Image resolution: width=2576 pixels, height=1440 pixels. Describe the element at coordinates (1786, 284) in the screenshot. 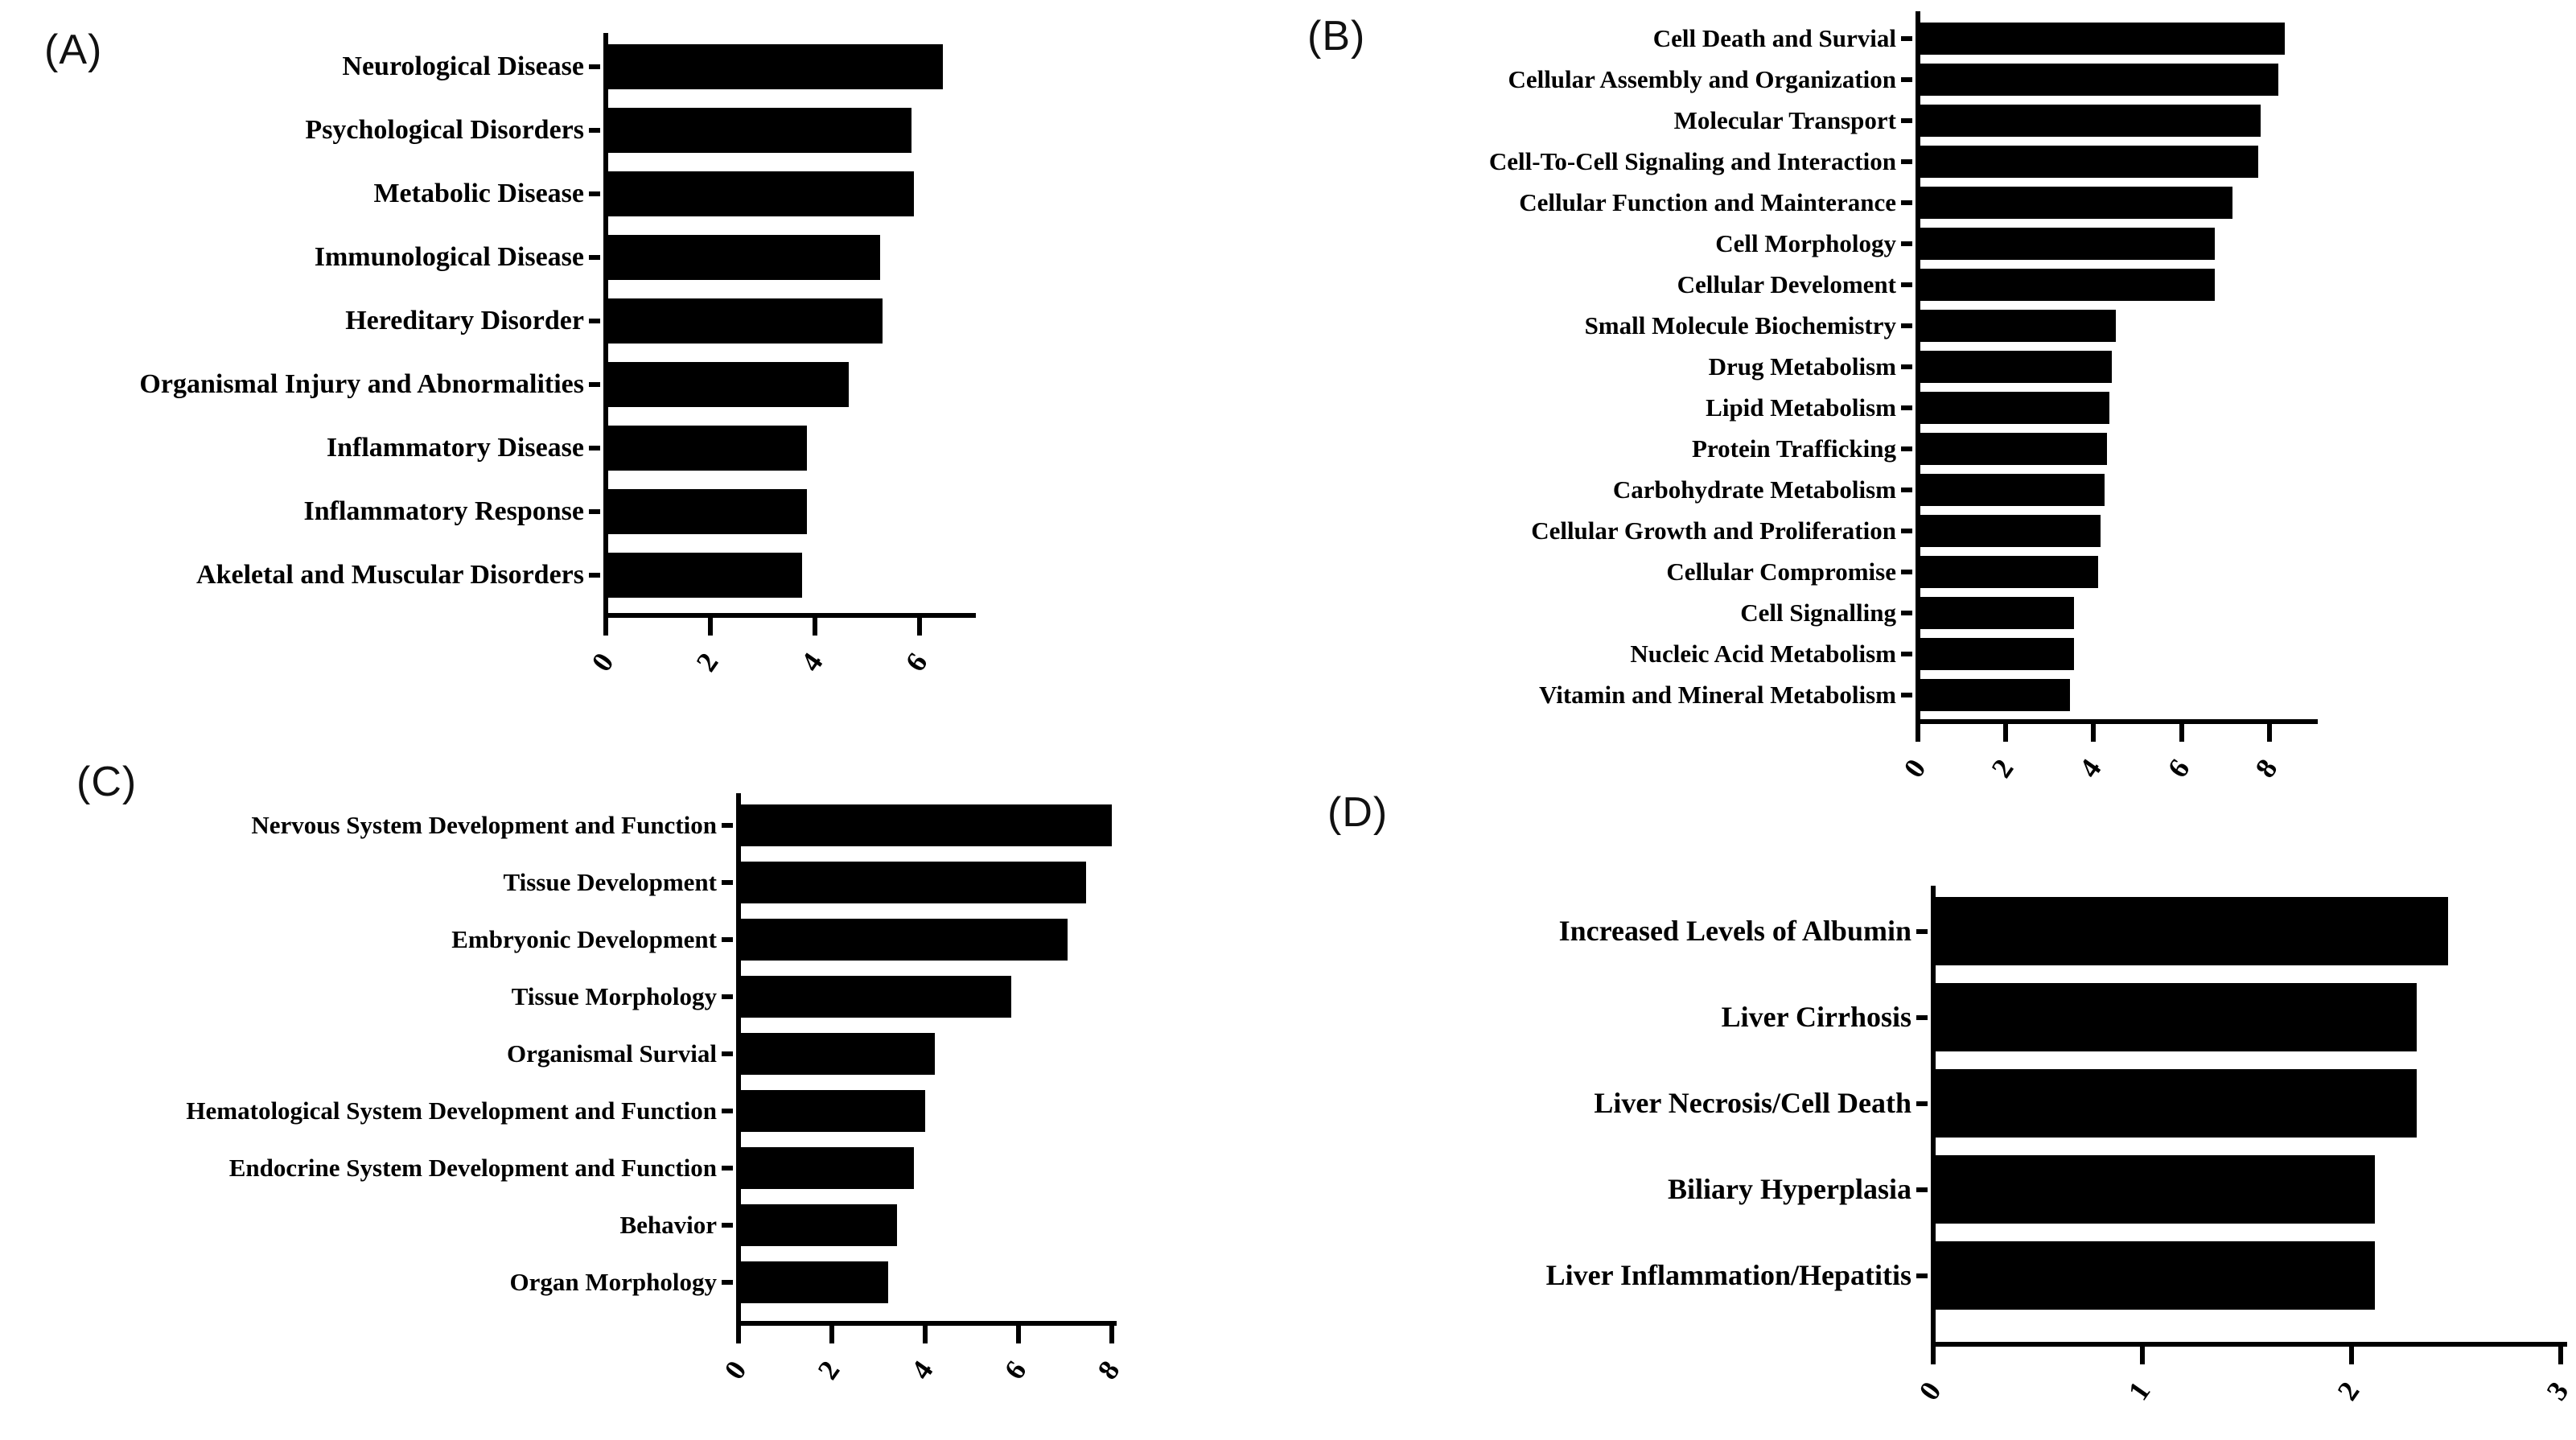

I see `category-label: Cellular Develoment` at that location.